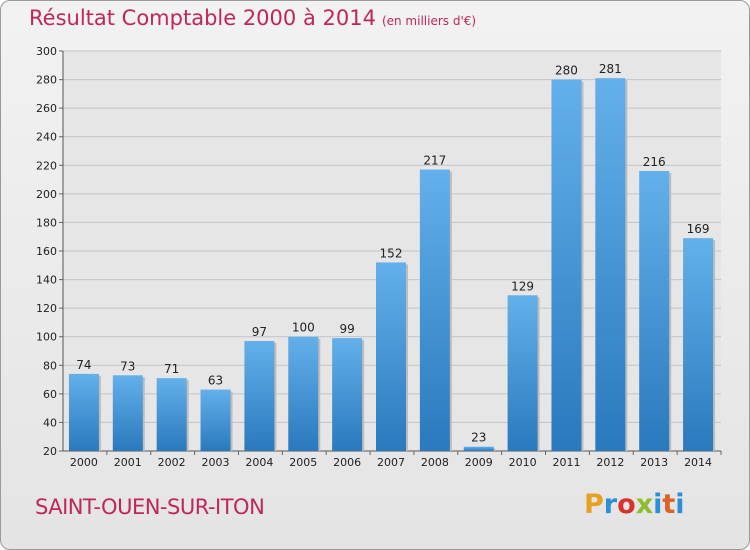 Image resolution: width=750 pixels, height=550 pixels. Describe the element at coordinates (429, 21) in the screenshot. I see `chart-subtitle: (en milliers d'€)` at that location.